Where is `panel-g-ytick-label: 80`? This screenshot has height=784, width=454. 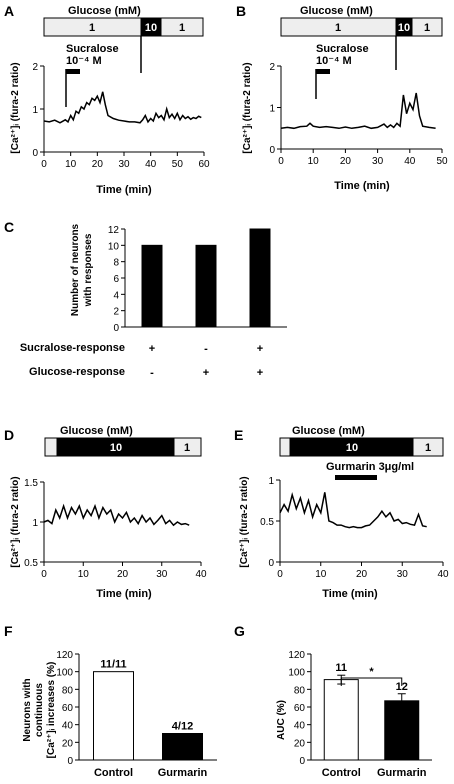 panel-g-ytick-label: 80 is located at coordinates (300, 690).